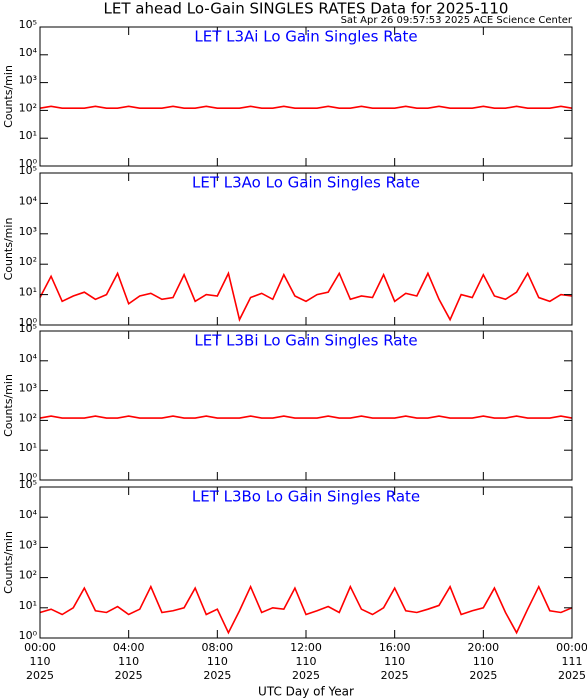 The height and width of the screenshot is (700, 587). What do you see at coordinates (217, 647) in the screenshot?
I see `x-tick-label: 08:00` at bounding box center [217, 647].